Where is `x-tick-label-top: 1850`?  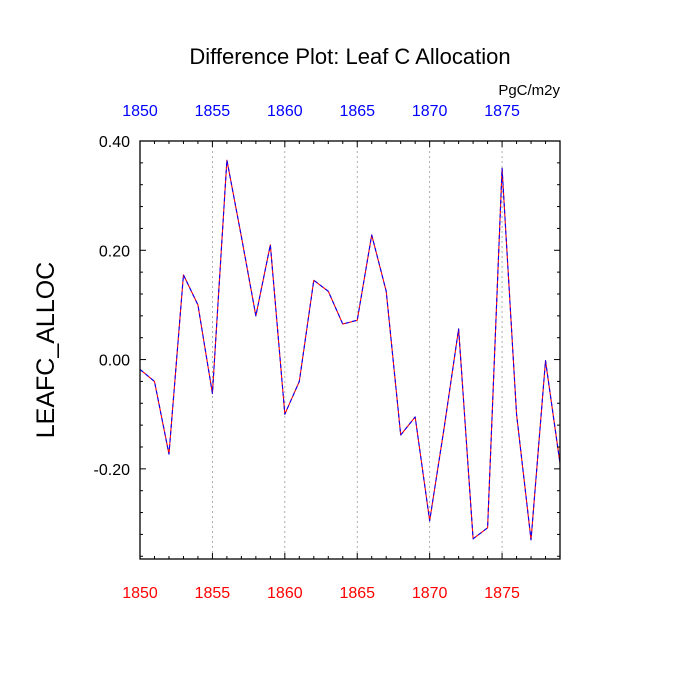
x-tick-label-top: 1850 is located at coordinates (140, 111).